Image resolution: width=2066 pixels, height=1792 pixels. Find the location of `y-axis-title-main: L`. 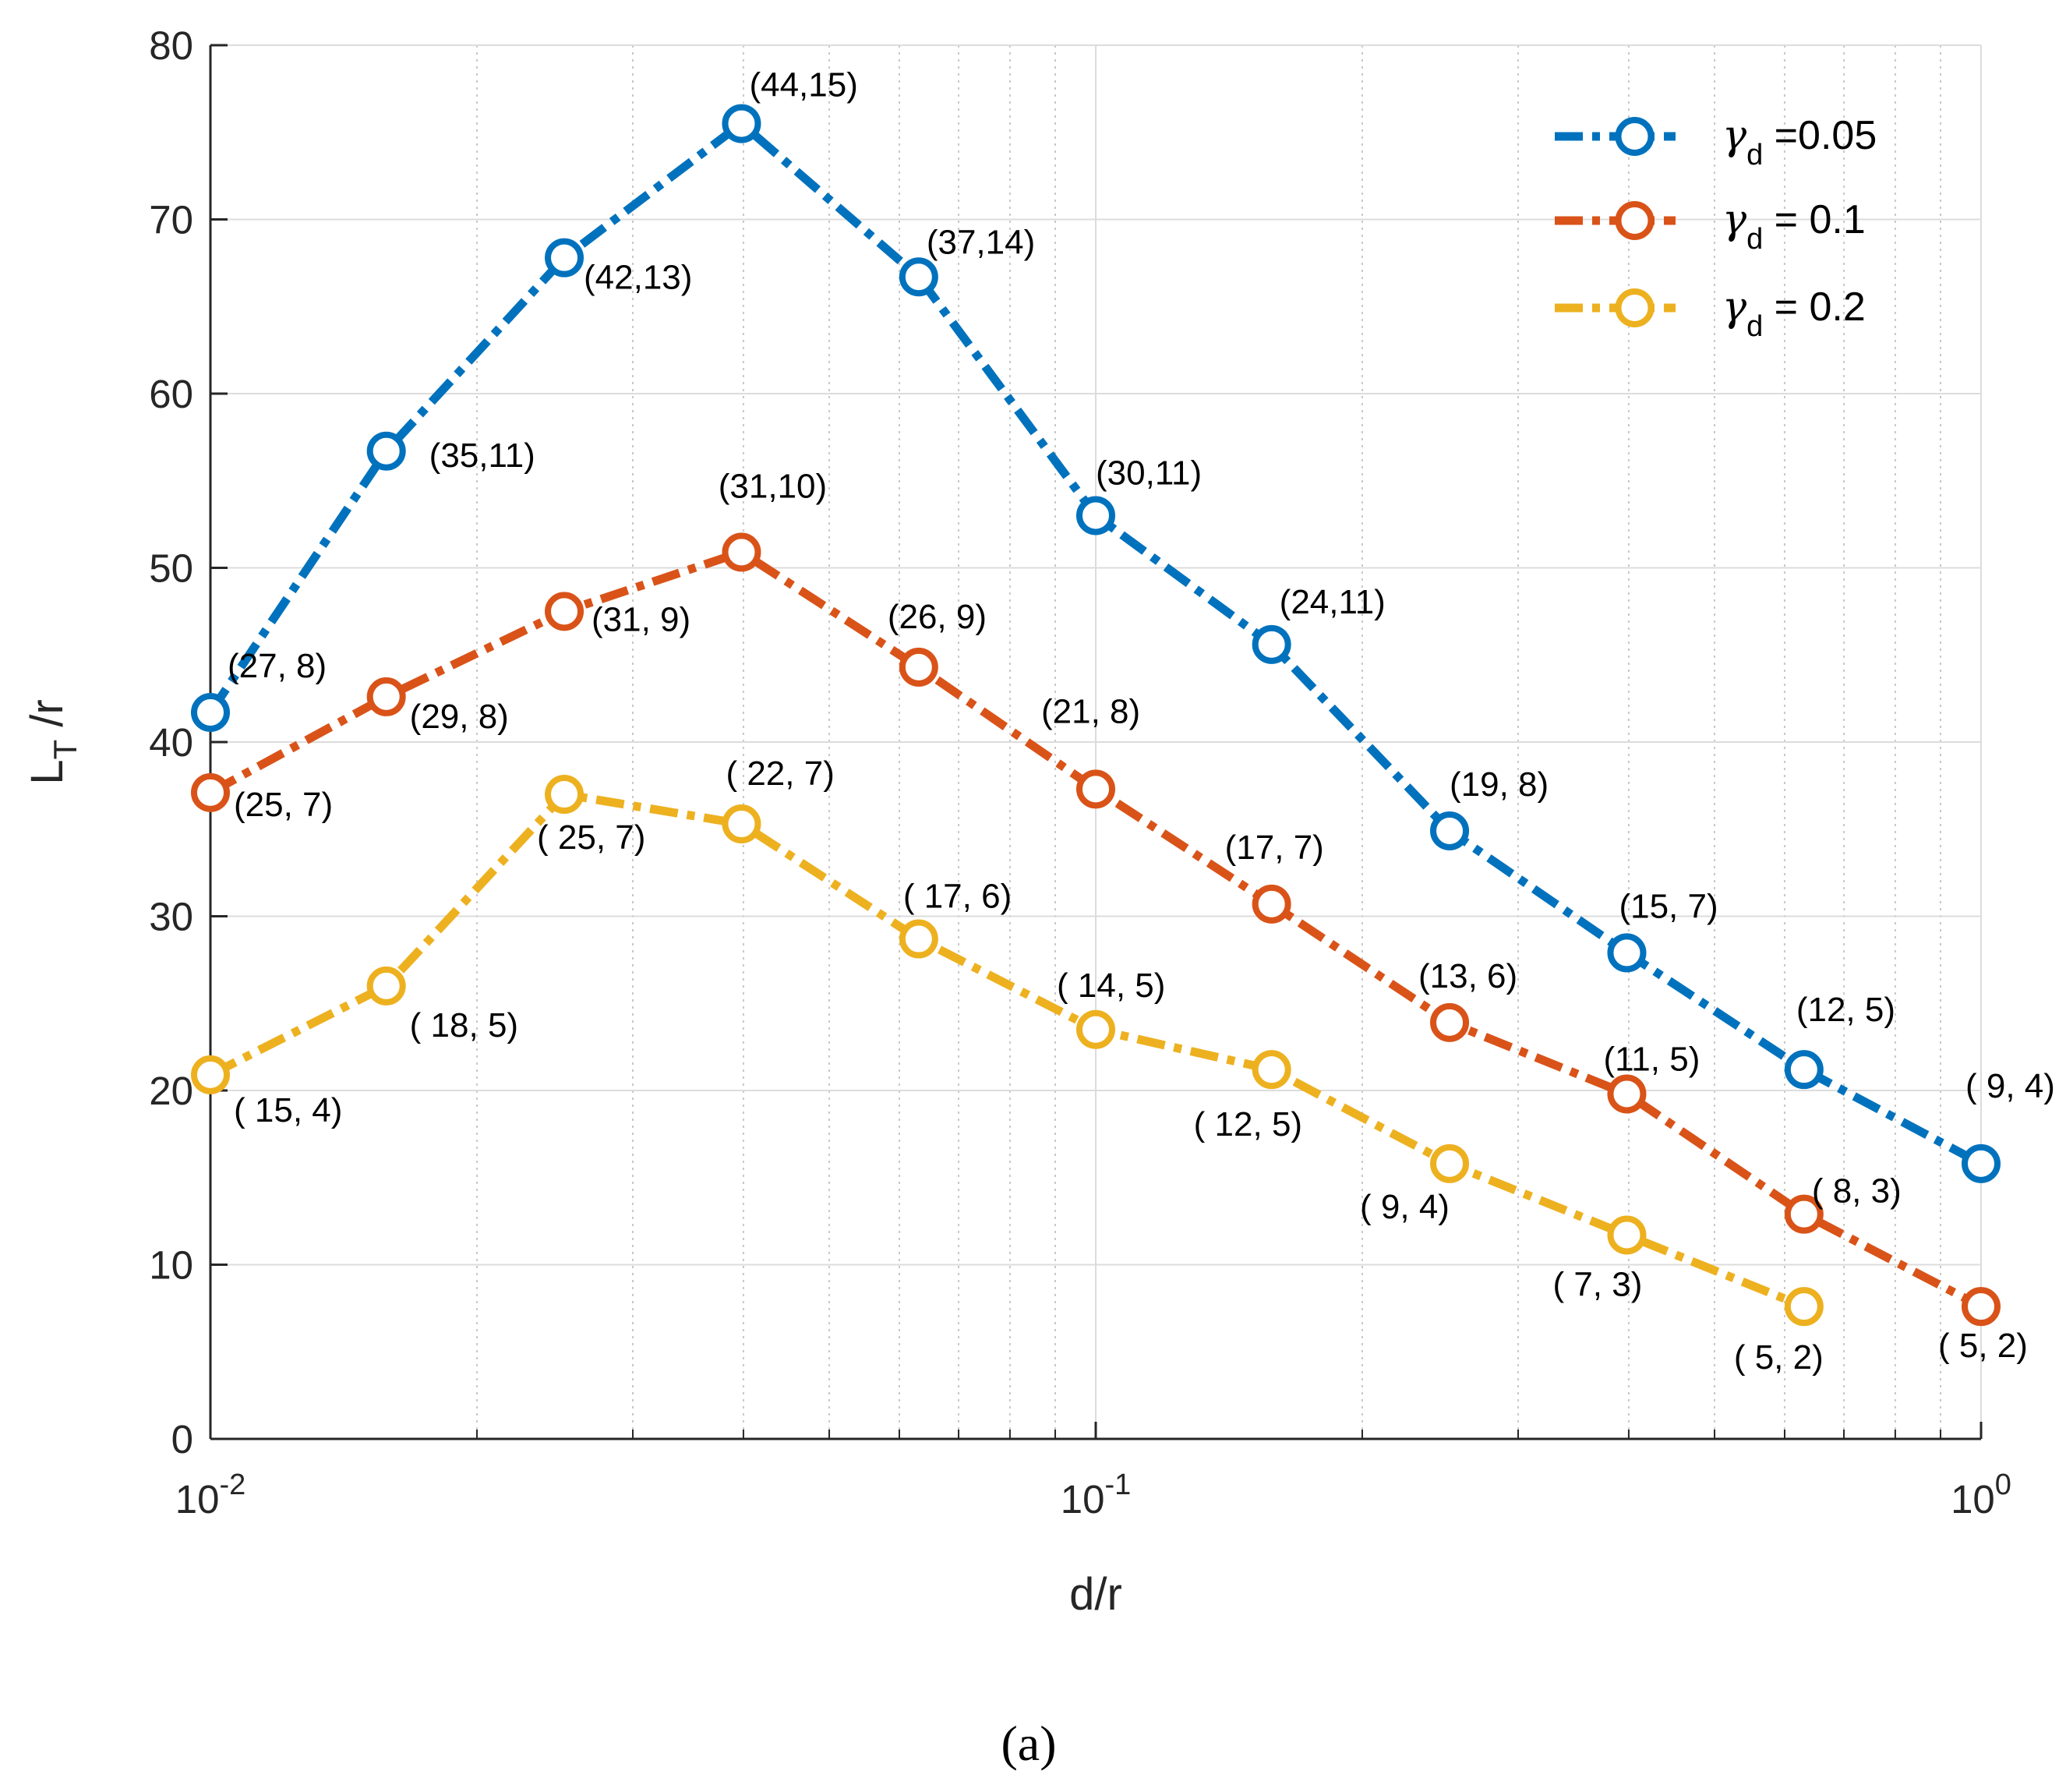

y-axis-title-main: L is located at coordinates (47, 771).